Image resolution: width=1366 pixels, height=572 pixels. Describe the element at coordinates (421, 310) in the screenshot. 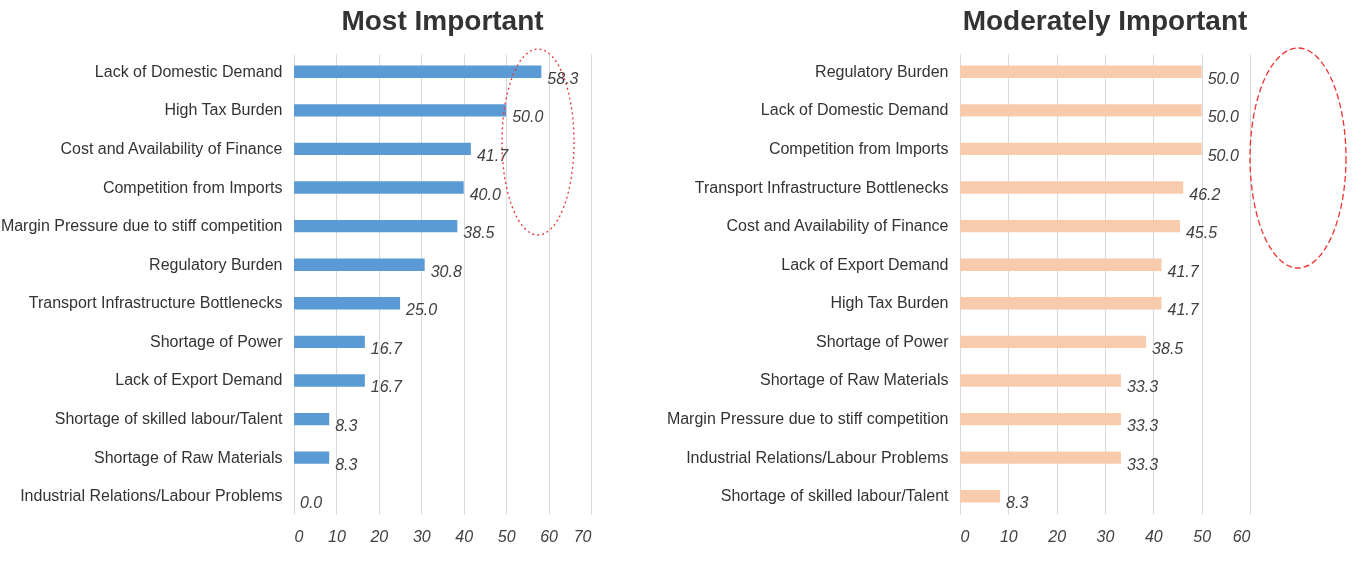

I see `data-label: 25.0` at that location.